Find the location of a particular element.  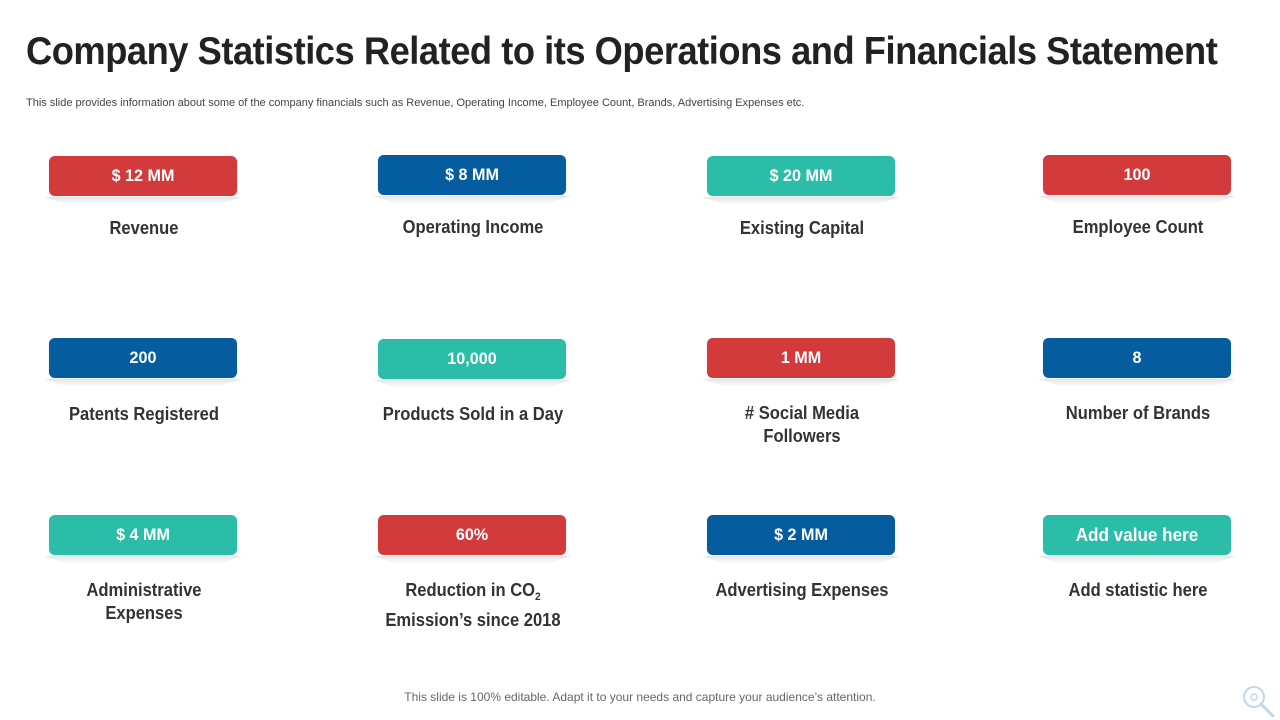

stat-label: # Social Media Followers is located at coordinates (802, 424).